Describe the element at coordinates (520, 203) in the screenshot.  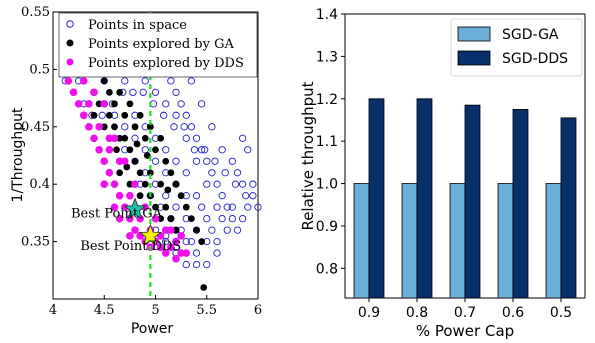
I see `bar-sgd-dds` at that location.